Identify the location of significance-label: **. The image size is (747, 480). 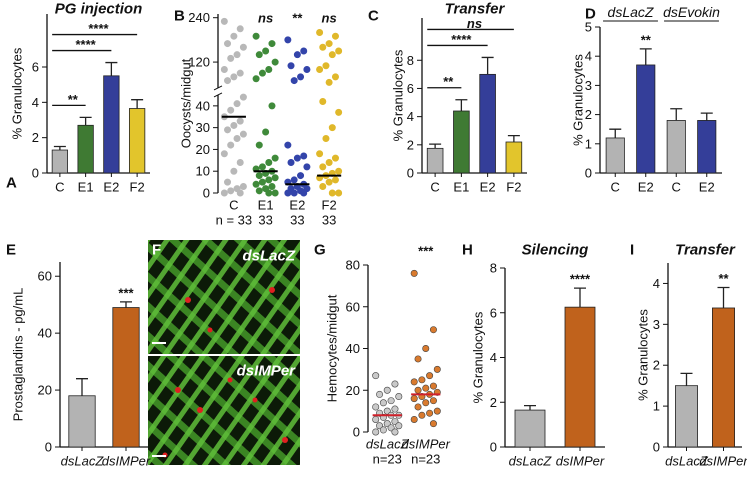
(297, 18).